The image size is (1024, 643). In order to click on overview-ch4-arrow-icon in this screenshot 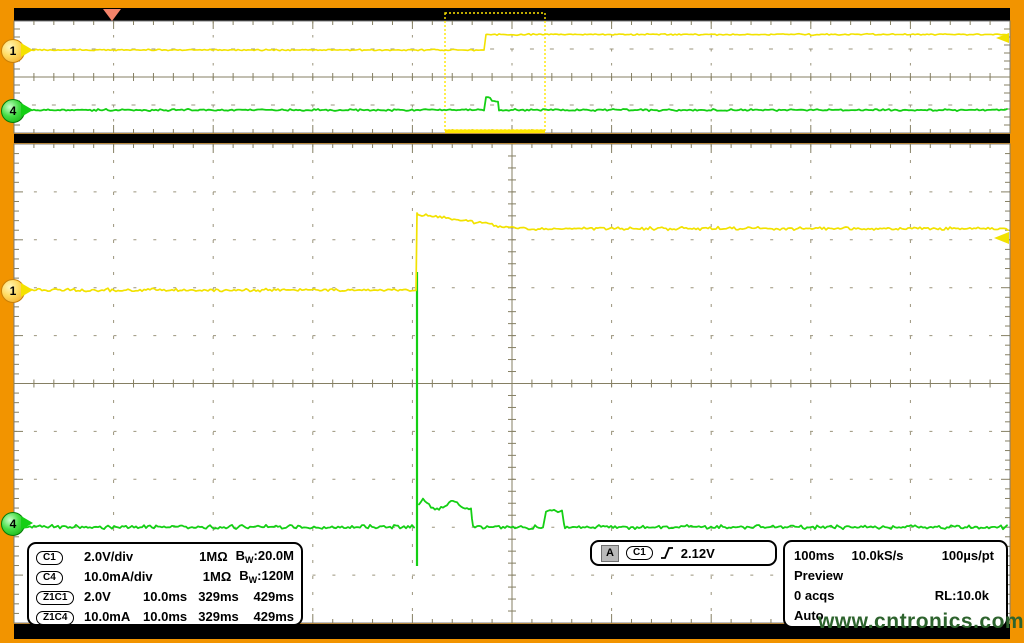, I will do `click(27, 110)`.